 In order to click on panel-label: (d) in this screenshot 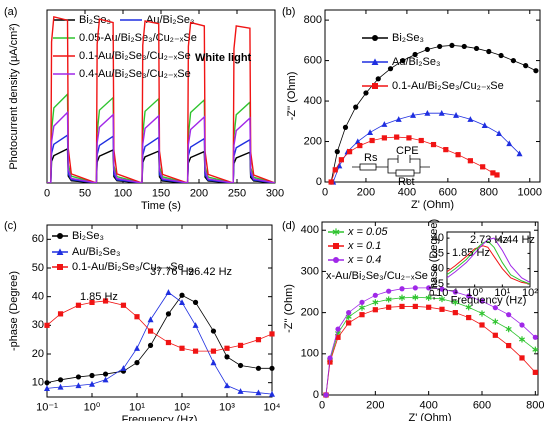, I will do `click(288, 226)`.